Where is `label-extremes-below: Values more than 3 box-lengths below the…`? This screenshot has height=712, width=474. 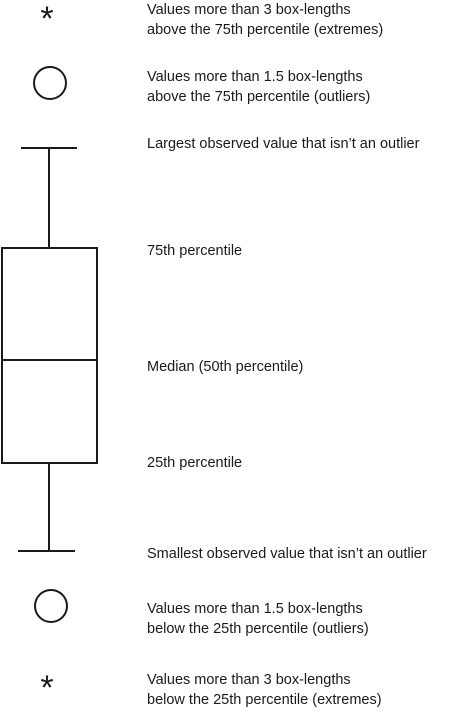
label-extremes-below: Values more than 3 box-lengths below the… is located at coordinates (264, 690).